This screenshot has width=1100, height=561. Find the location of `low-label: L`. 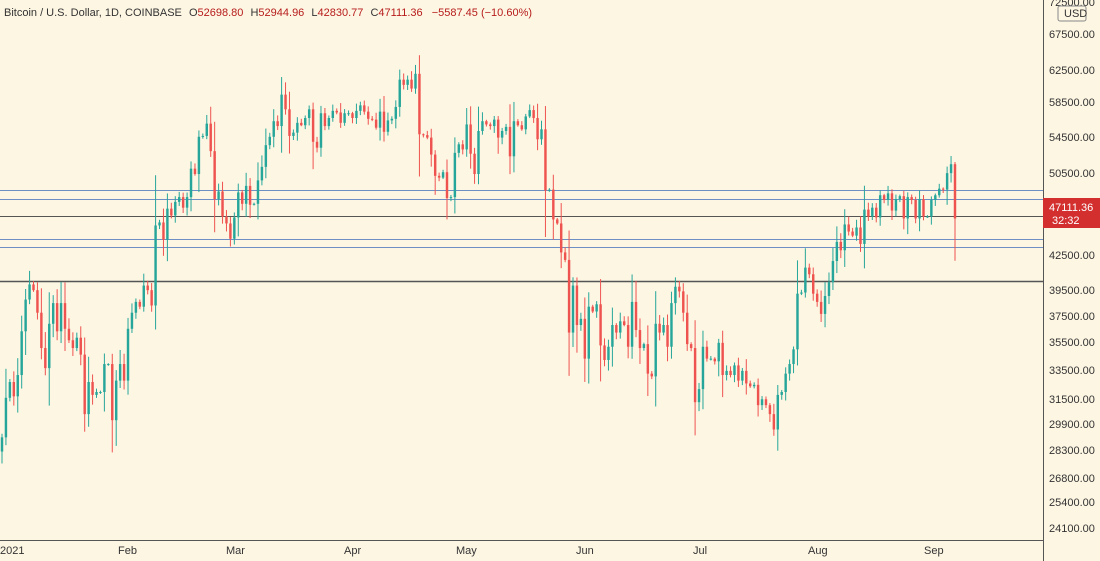

low-label: L is located at coordinates (314, 13).